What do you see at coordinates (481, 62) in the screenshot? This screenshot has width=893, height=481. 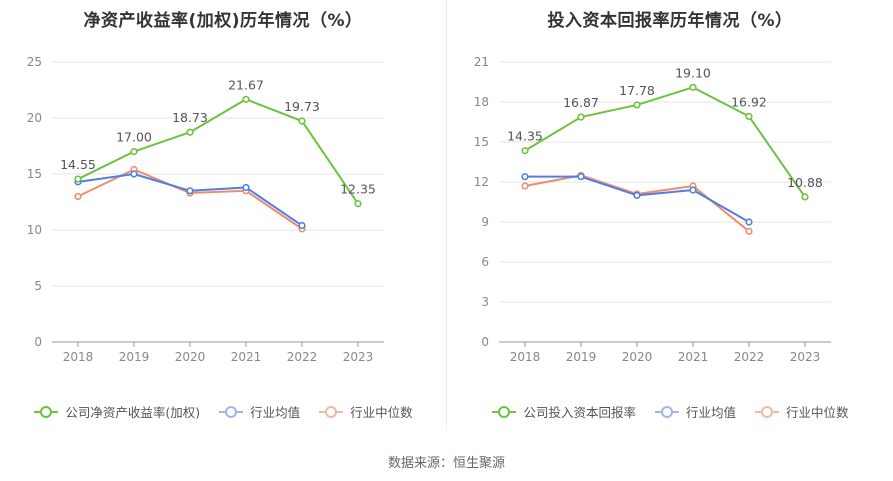 I see `y-tick-label: 21` at bounding box center [481, 62].